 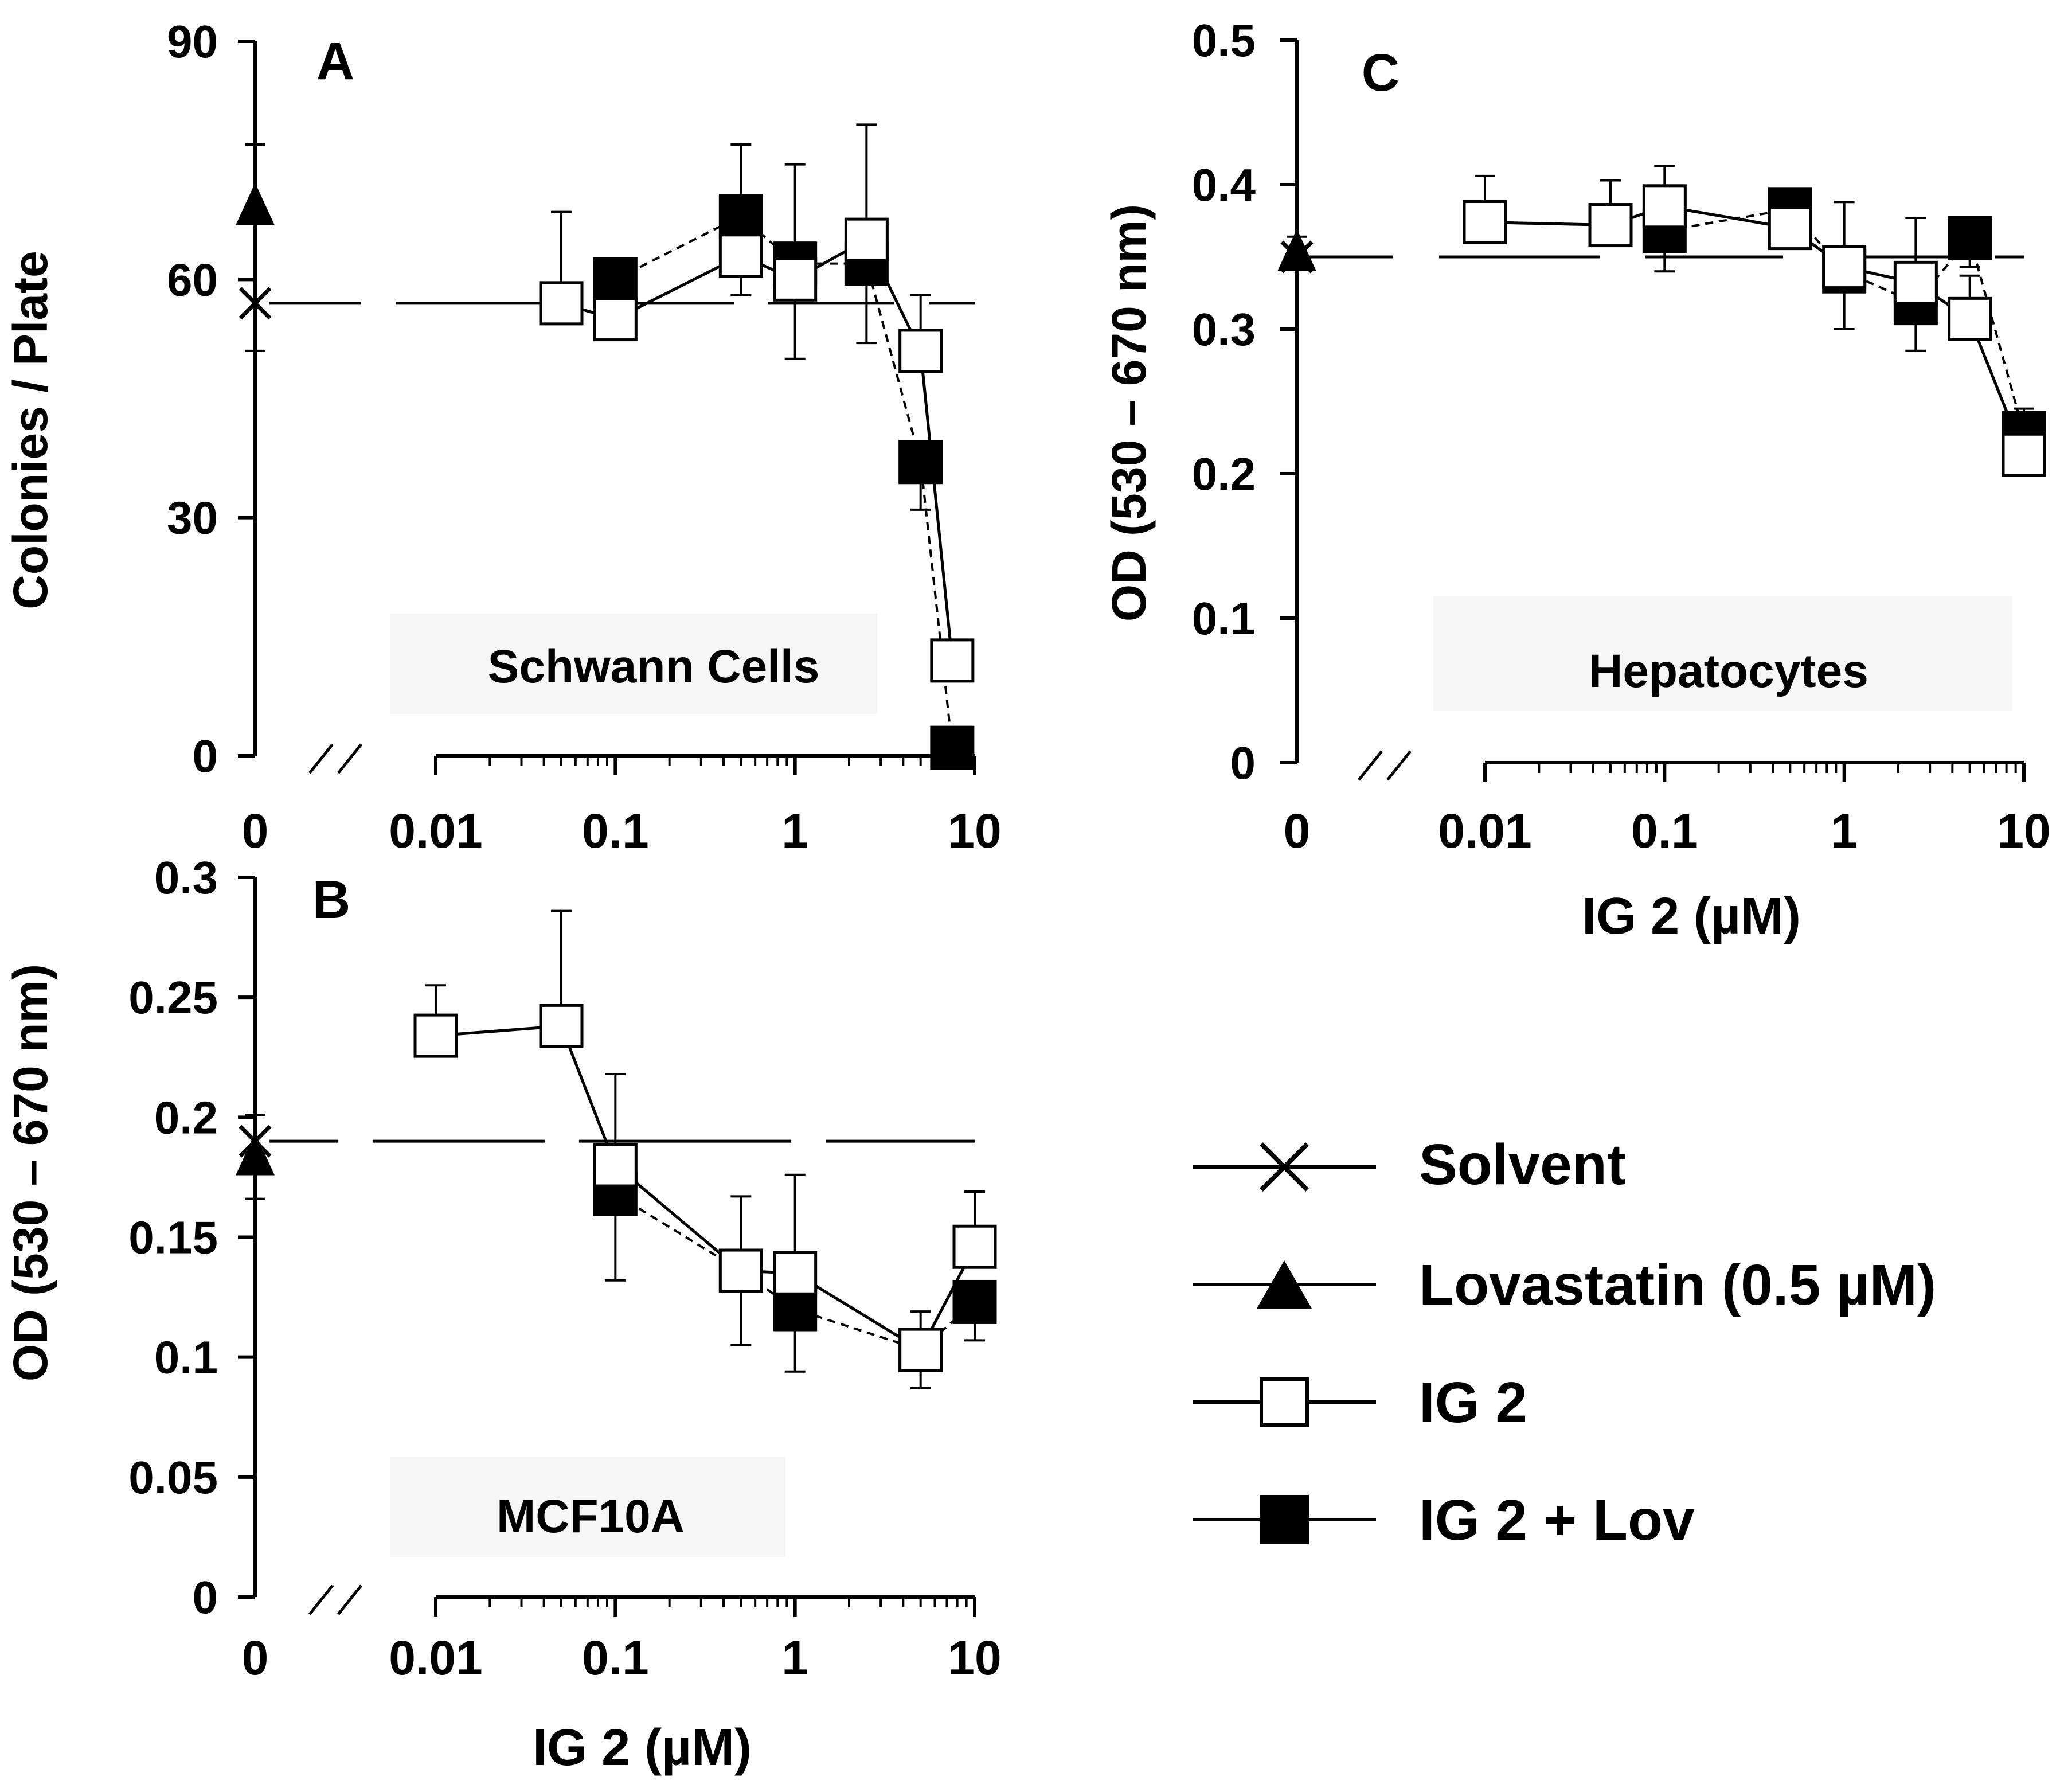 I want to click on panel-b-x-tick-label: 0.1, so click(x=615, y=1658).